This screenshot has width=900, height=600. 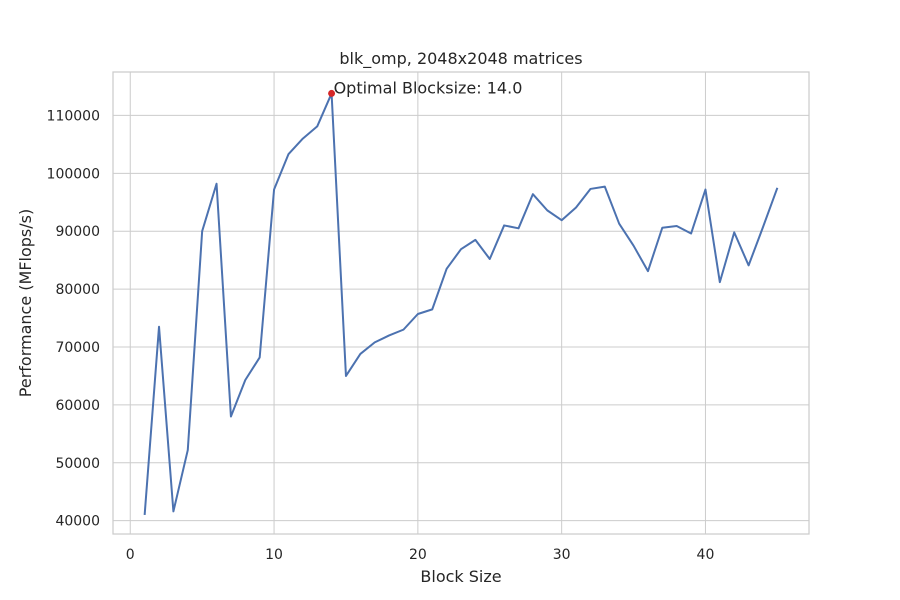 What do you see at coordinates (77, 232) in the screenshot?
I see `y-tick-label: 90000` at bounding box center [77, 232].